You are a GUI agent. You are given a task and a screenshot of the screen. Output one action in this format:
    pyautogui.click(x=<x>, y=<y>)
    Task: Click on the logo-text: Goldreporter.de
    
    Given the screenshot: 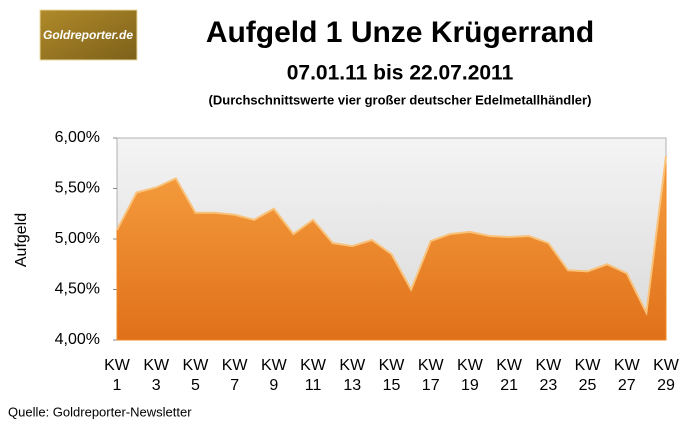 What is the action you would take?
    pyautogui.click(x=88, y=35)
    